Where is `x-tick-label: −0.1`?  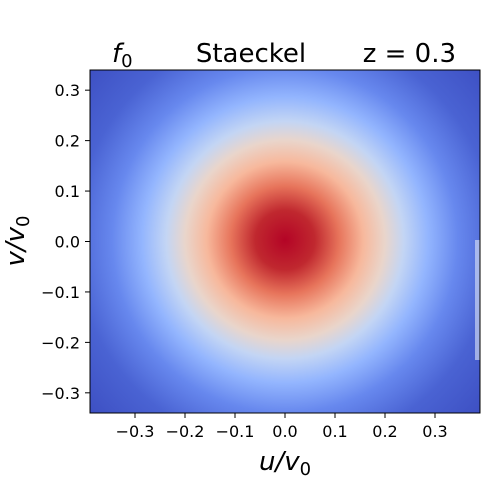 x-tick-label: −0.1 is located at coordinates (235, 431).